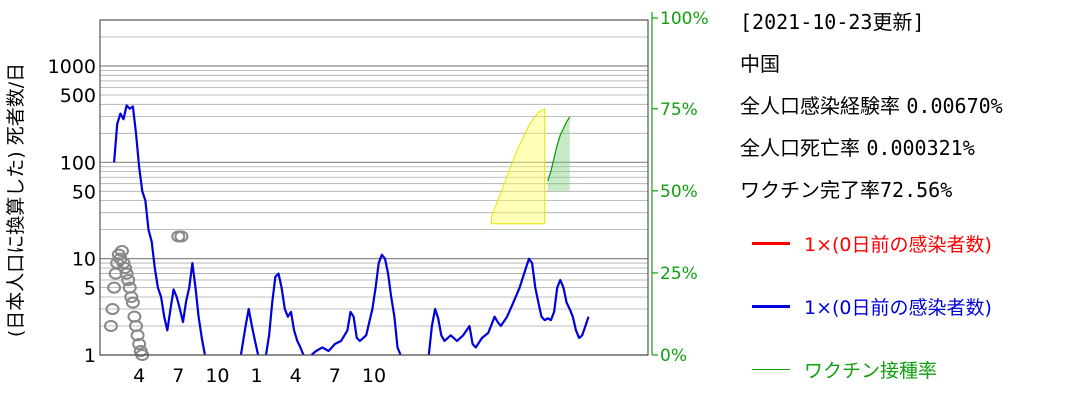  I want to click on legend-swatch-red, so click(771, 243).